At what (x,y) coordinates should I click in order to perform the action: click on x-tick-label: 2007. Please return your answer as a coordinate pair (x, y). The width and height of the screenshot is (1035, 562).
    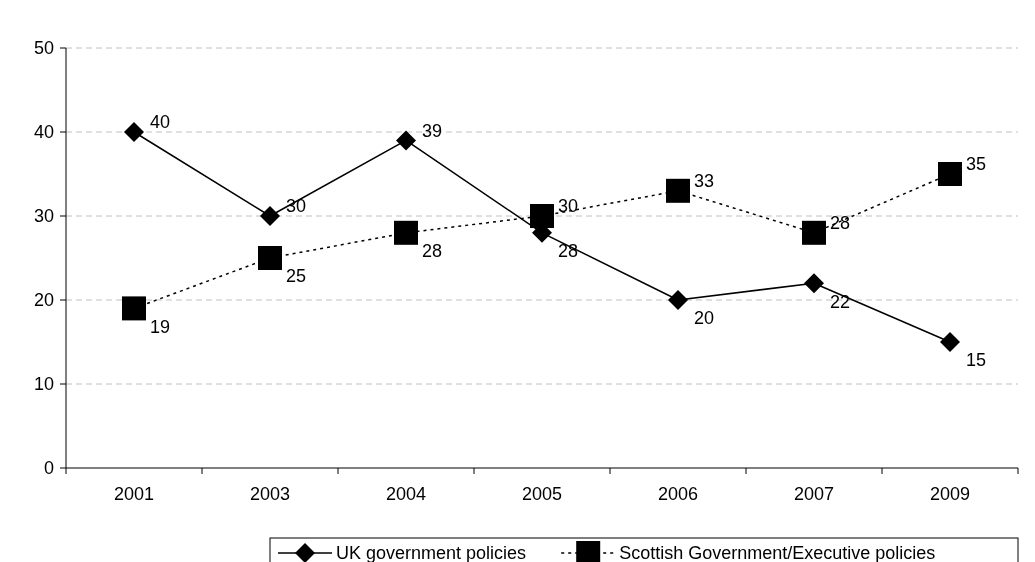
    Looking at the image, I should click on (814, 494).